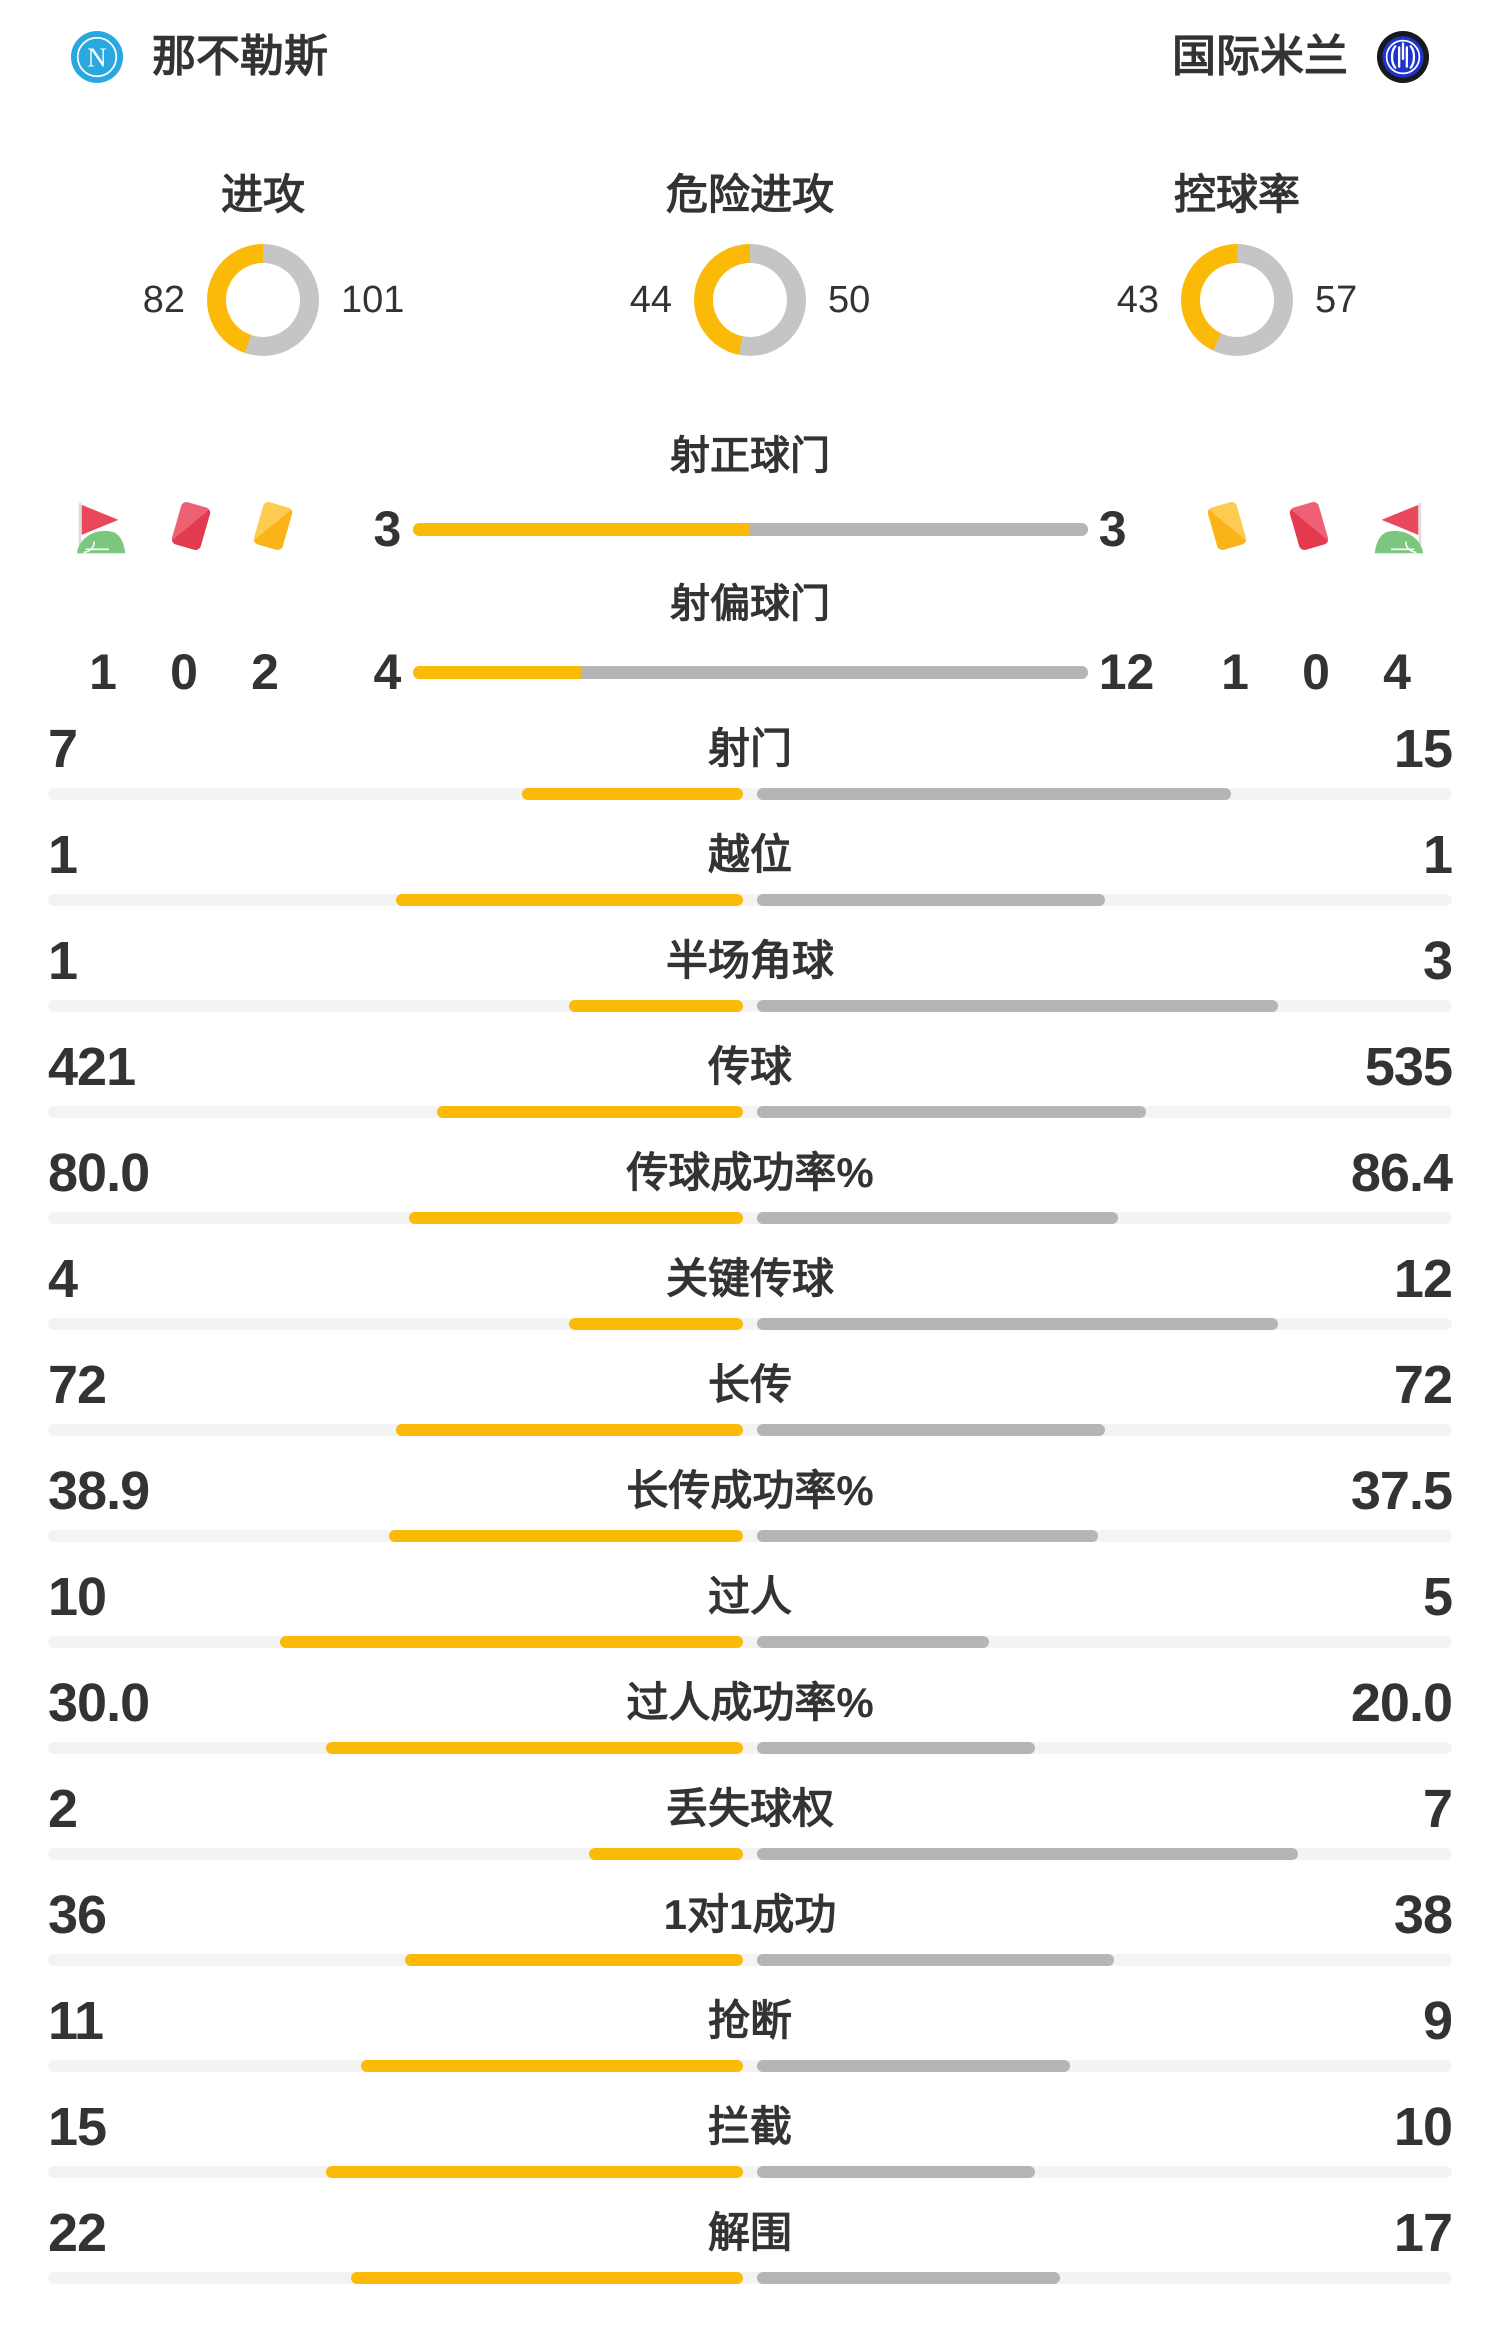 This screenshot has width=1500, height=2350. What do you see at coordinates (1235, 672) in the screenshot?
I see `away-yellow-card-count: 1` at bounding box center [1235, 672].